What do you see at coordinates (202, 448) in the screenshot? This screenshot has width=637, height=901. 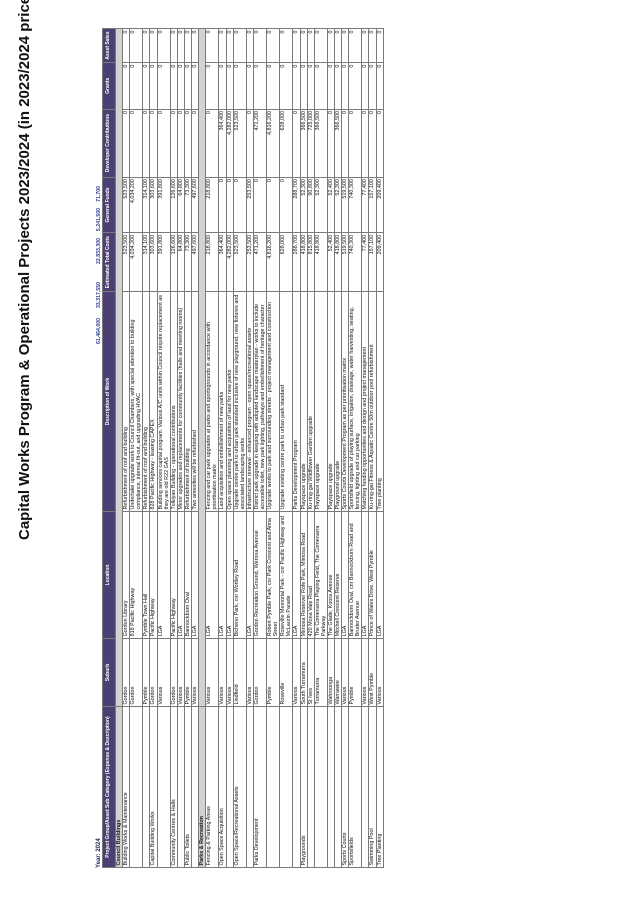 I see `section-row: Parks & Recreation` at bounding box center [202, 448].